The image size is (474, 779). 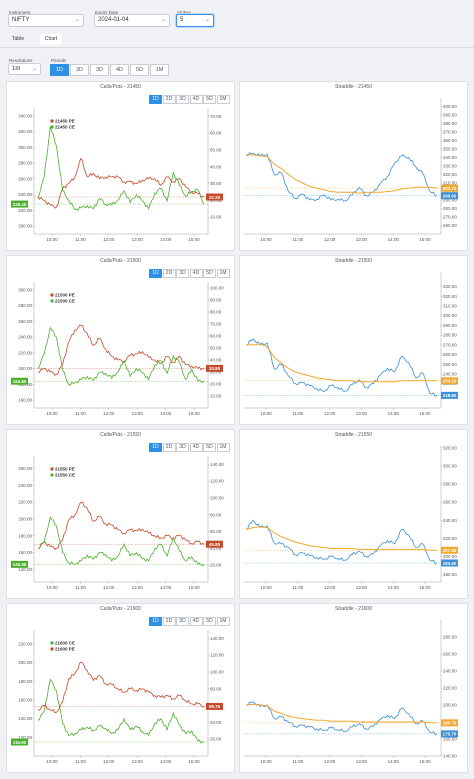 What do you see at coordinates (16, 69) in the screenshot?
I see `resolution-value: 1m` at bounding box center [16, 69].